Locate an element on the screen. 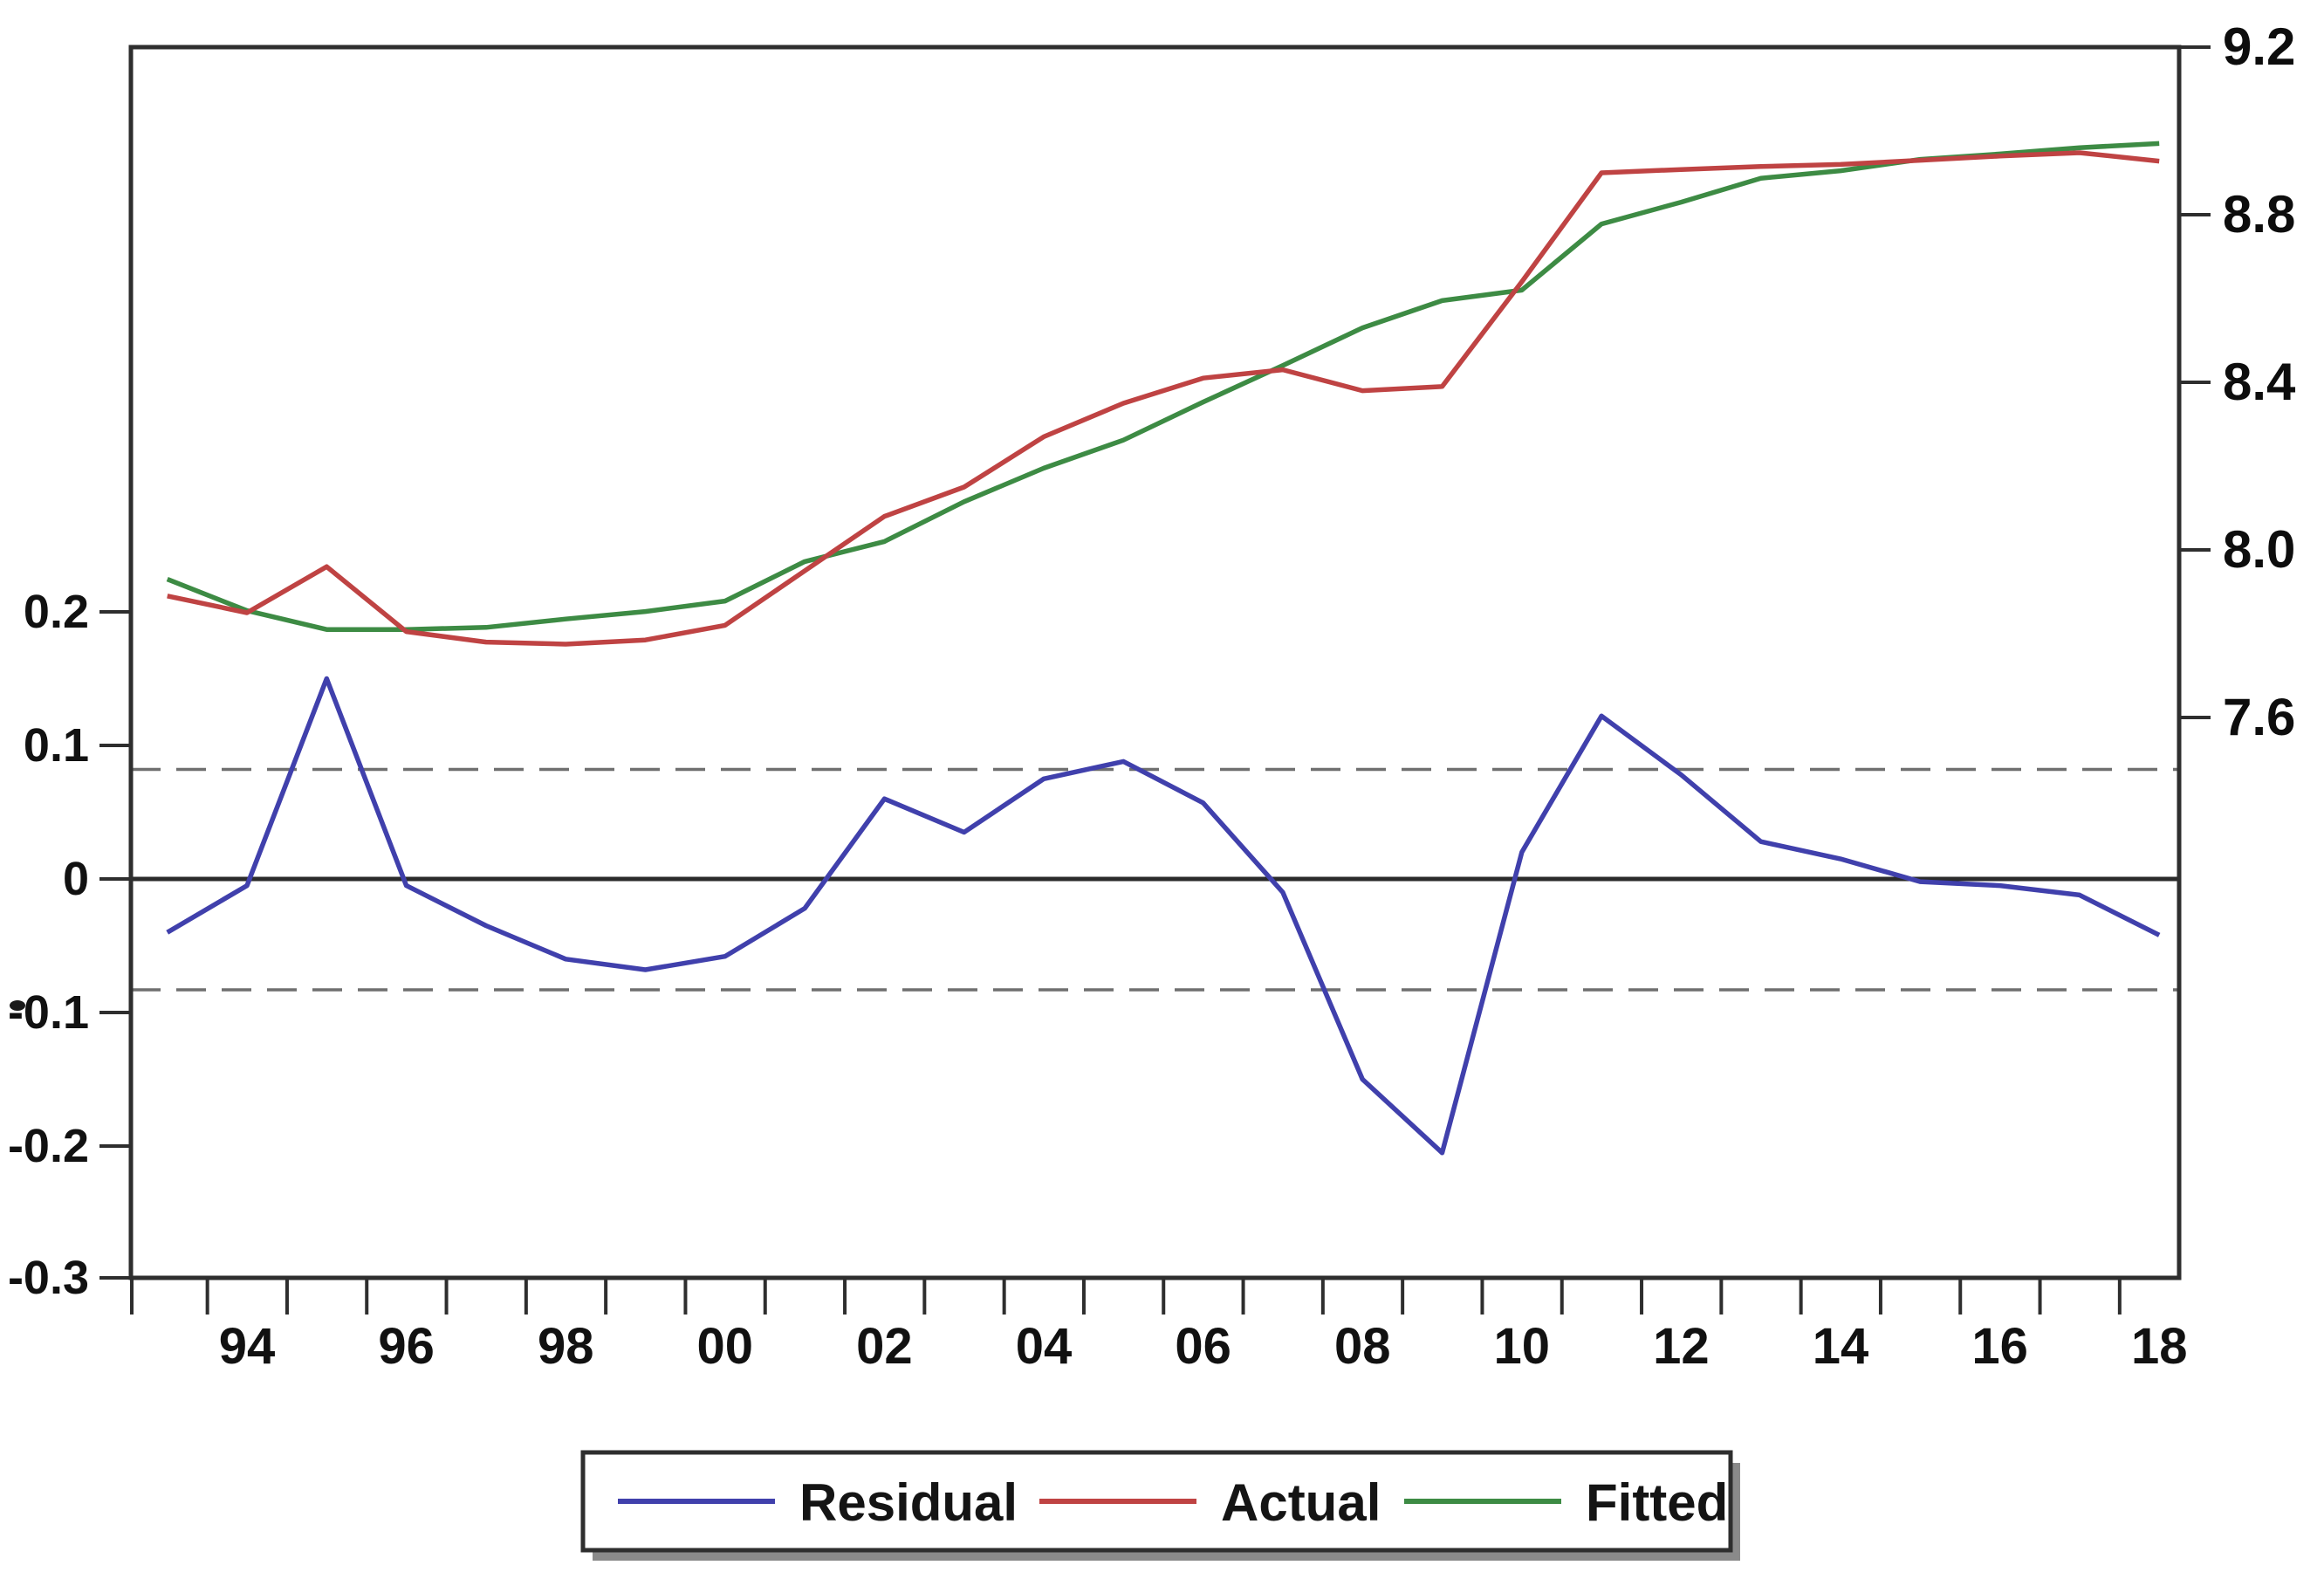  reference-lines is located at coordinates (1155, 879).